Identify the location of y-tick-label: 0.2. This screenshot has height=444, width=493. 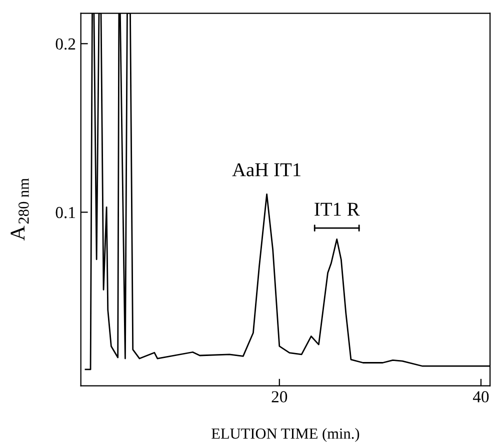
(66, 44).